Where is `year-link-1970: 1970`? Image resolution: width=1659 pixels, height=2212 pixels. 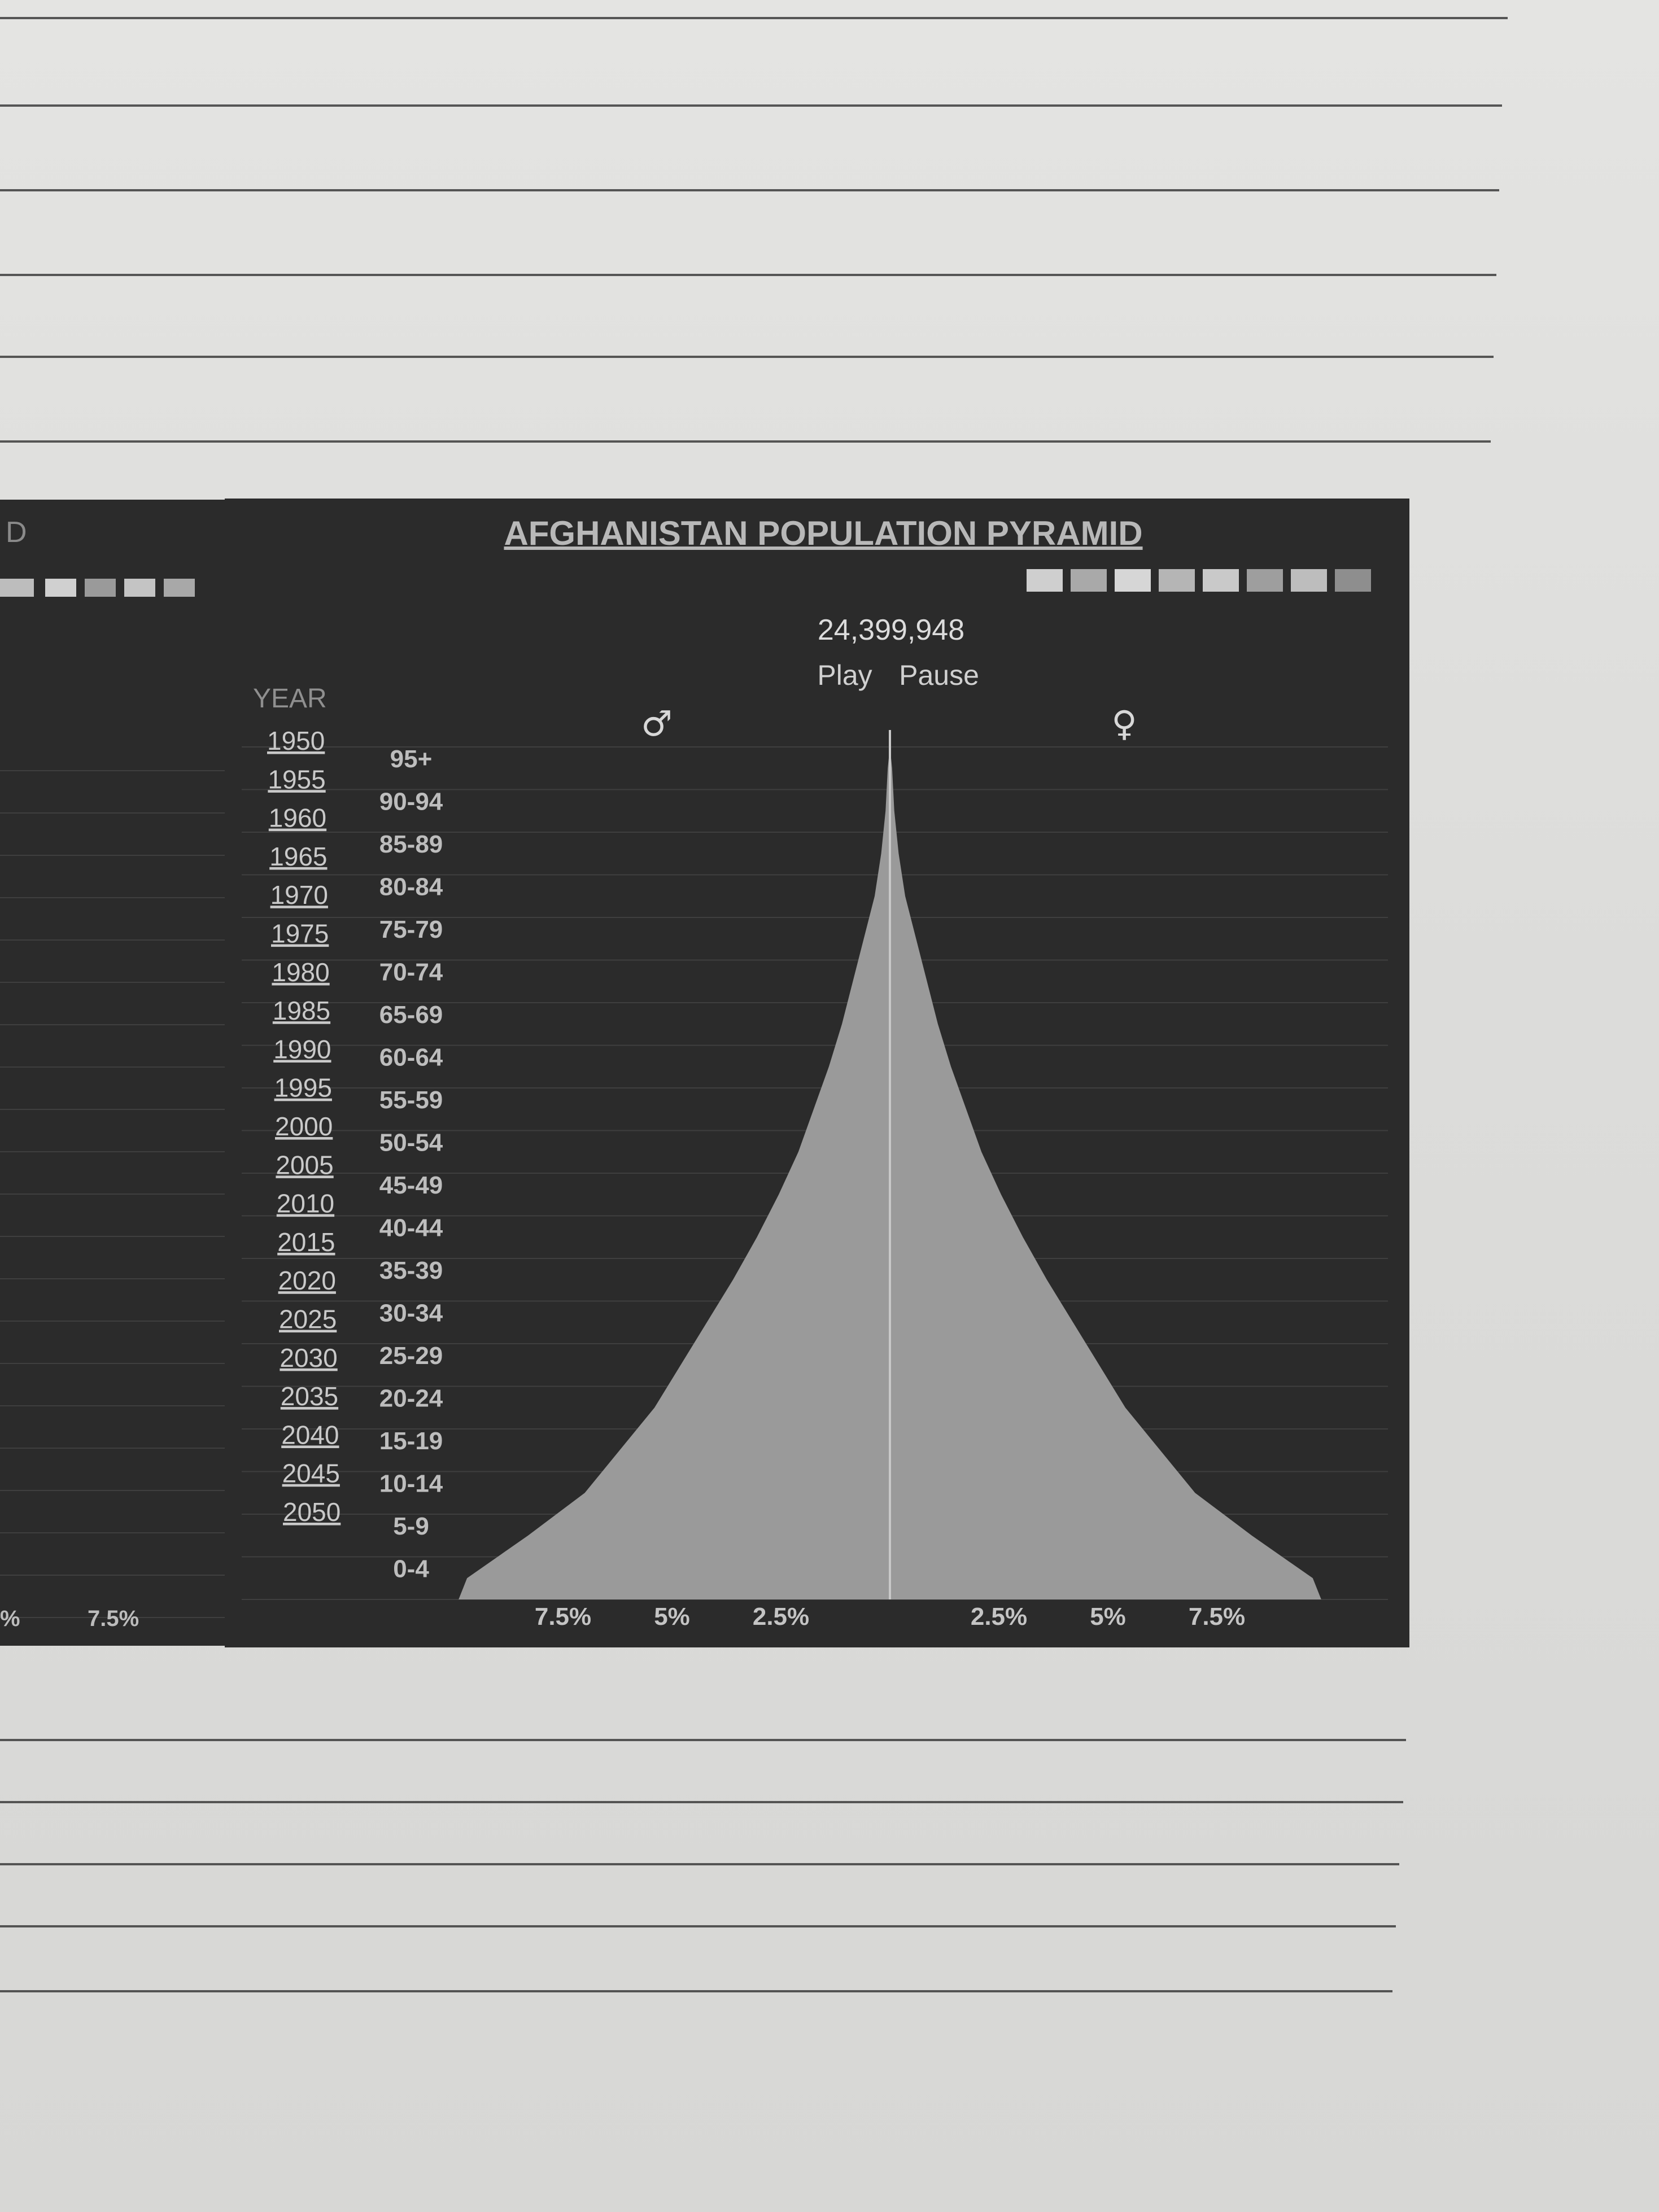
year-link-1970: 1970 is located at coordinates (299, 895).